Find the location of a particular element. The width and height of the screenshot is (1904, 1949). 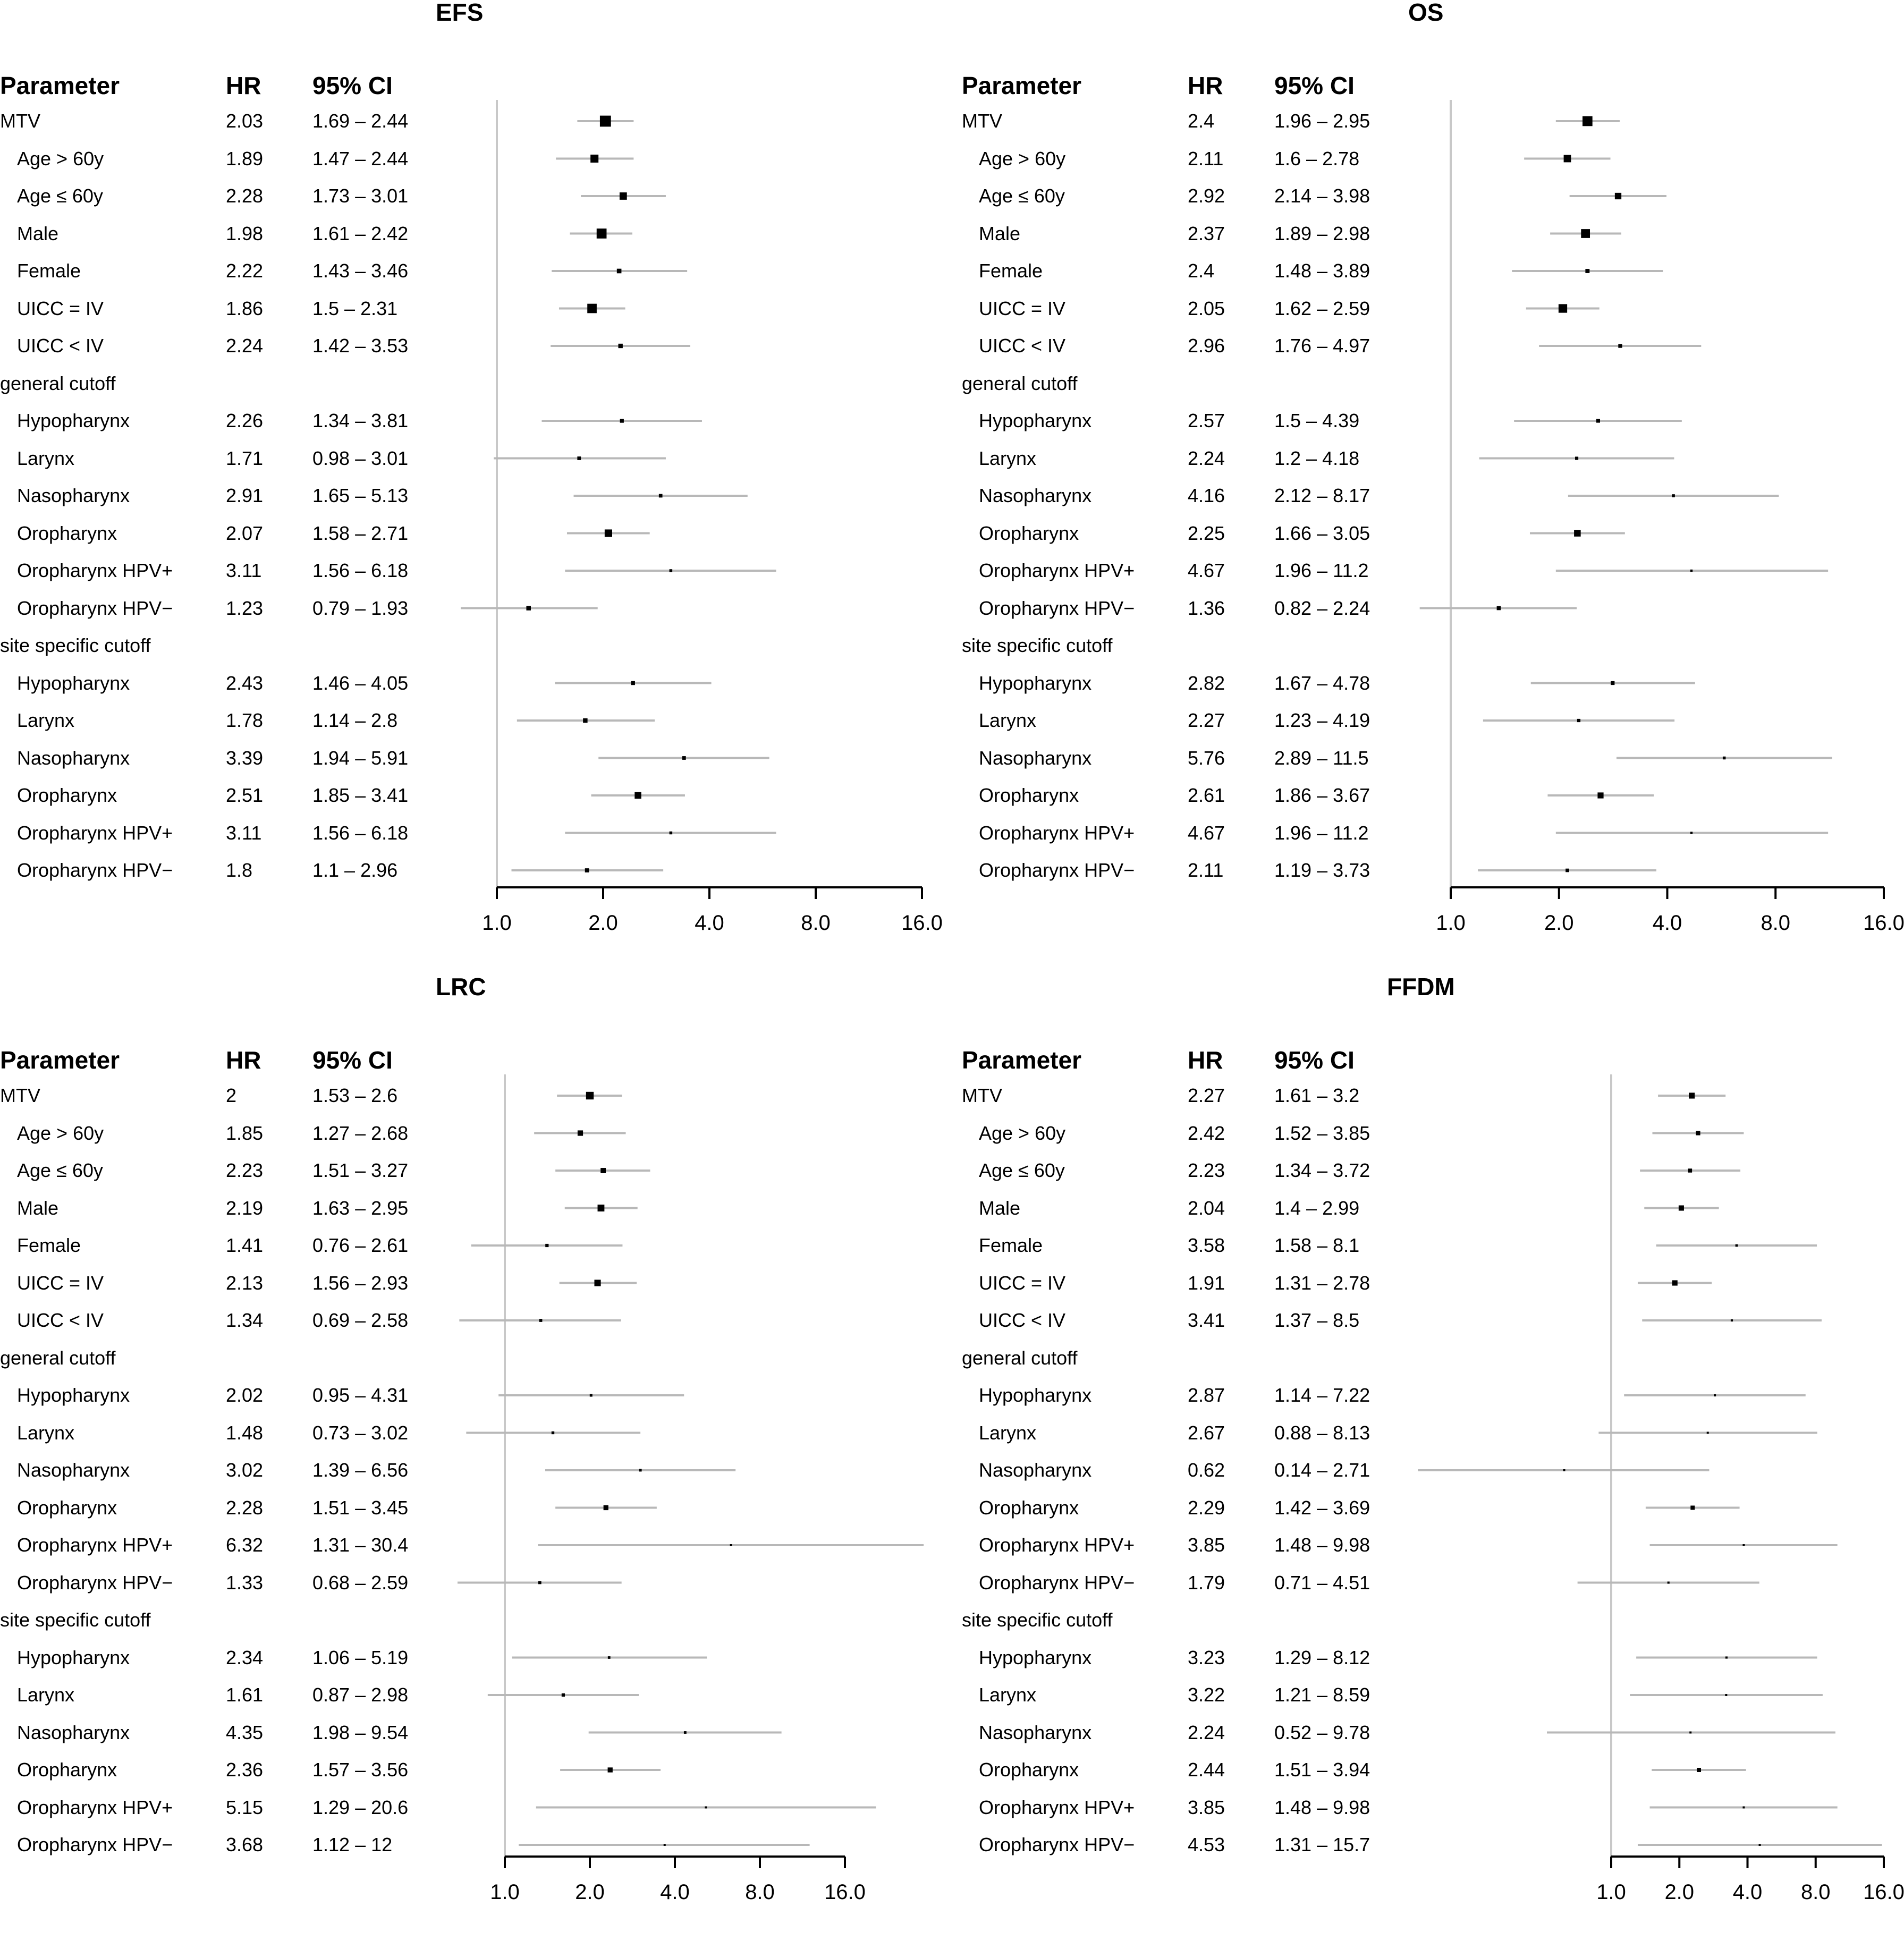

x-tick-label: 2.0 is located at coordinates (1559, 923).